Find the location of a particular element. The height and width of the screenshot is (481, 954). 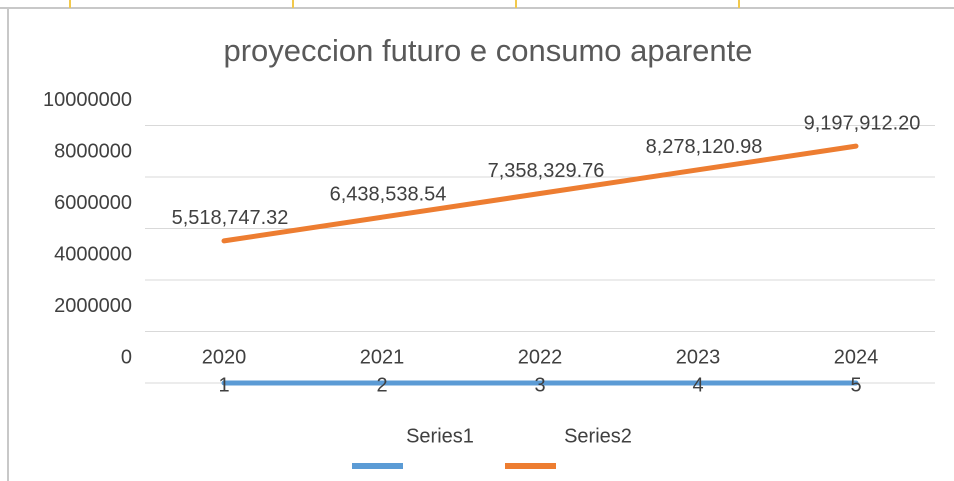

data-label: 3 is located at coordinates (539, 385).